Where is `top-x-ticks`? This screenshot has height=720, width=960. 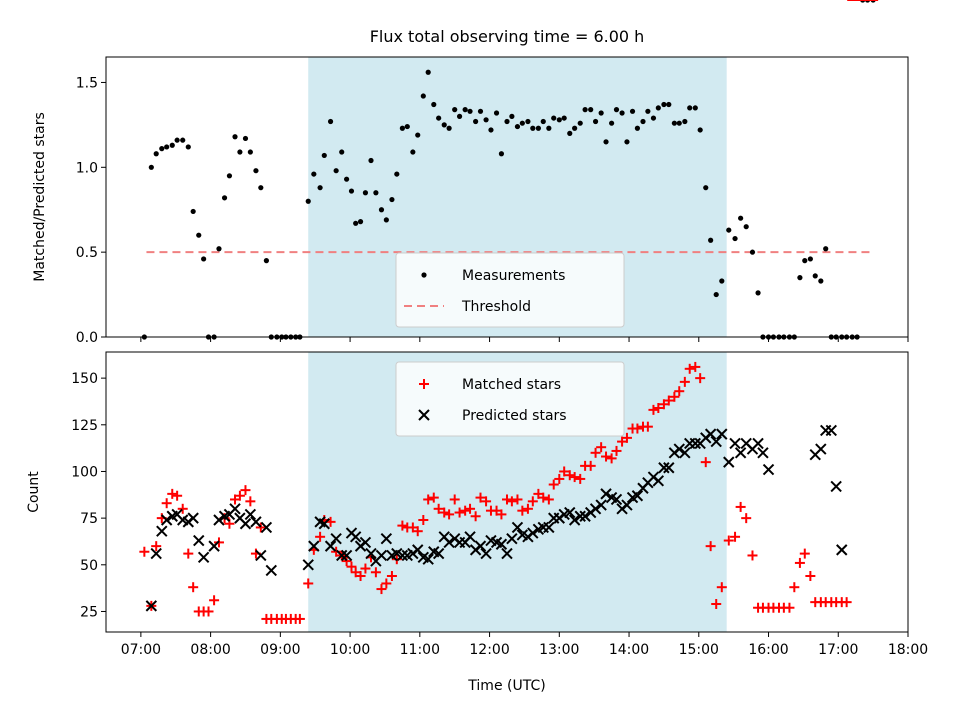
top-x-ticks is located at coordinates (524, 339).